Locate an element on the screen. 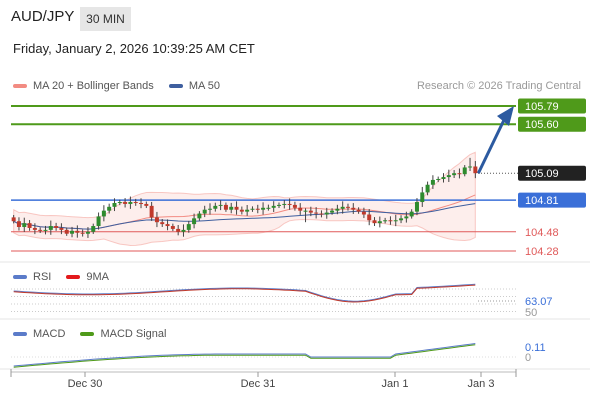 The image size is (590, 400). pair-title: AUD/JPY is located at coordinates (43, 16).